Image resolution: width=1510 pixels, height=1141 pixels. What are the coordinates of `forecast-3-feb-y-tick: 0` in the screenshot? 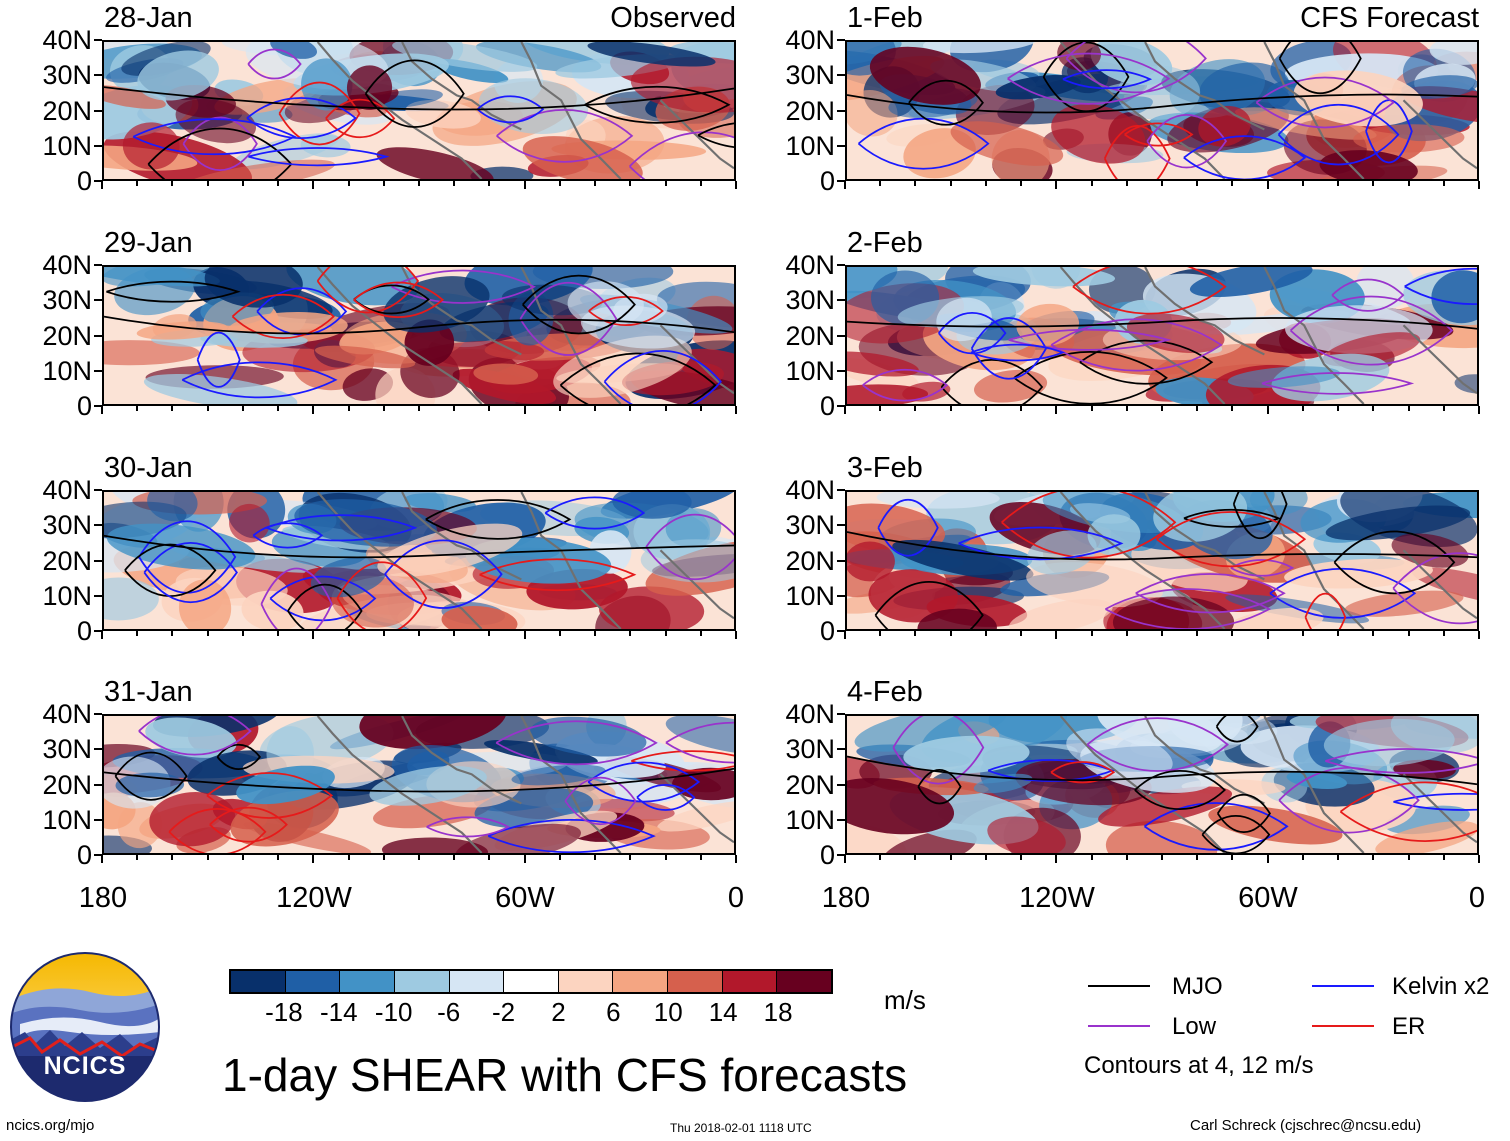 It's located at (827, 631).